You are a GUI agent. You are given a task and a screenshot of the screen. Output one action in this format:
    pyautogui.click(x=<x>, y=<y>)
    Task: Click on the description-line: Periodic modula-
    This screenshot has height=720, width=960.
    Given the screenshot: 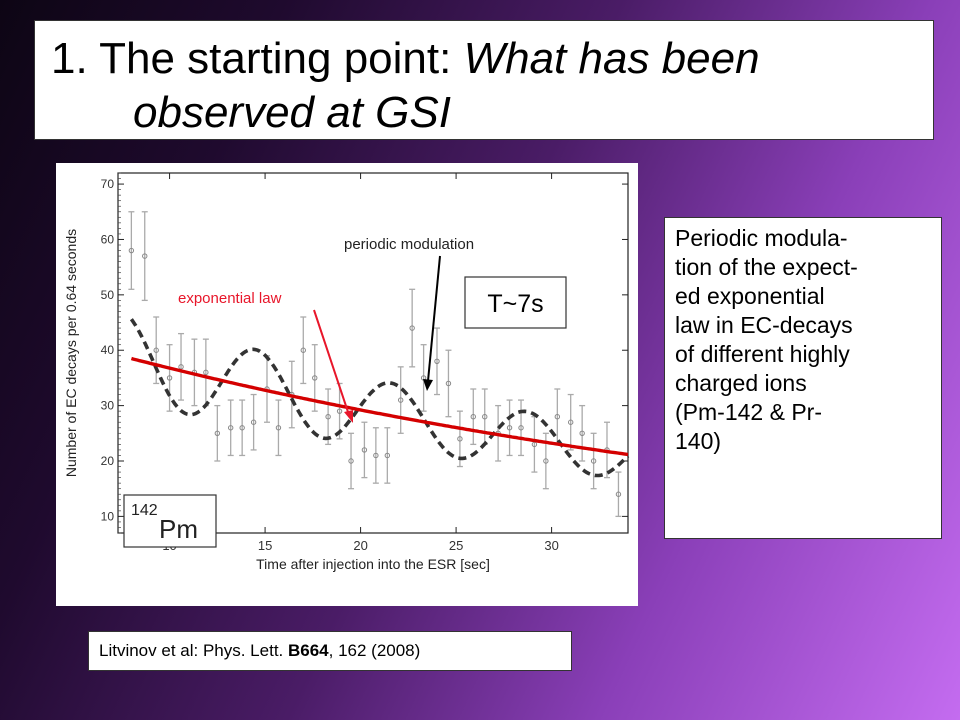 What is the action you would take?
    pyautogui.click(x=761, y=238)
    